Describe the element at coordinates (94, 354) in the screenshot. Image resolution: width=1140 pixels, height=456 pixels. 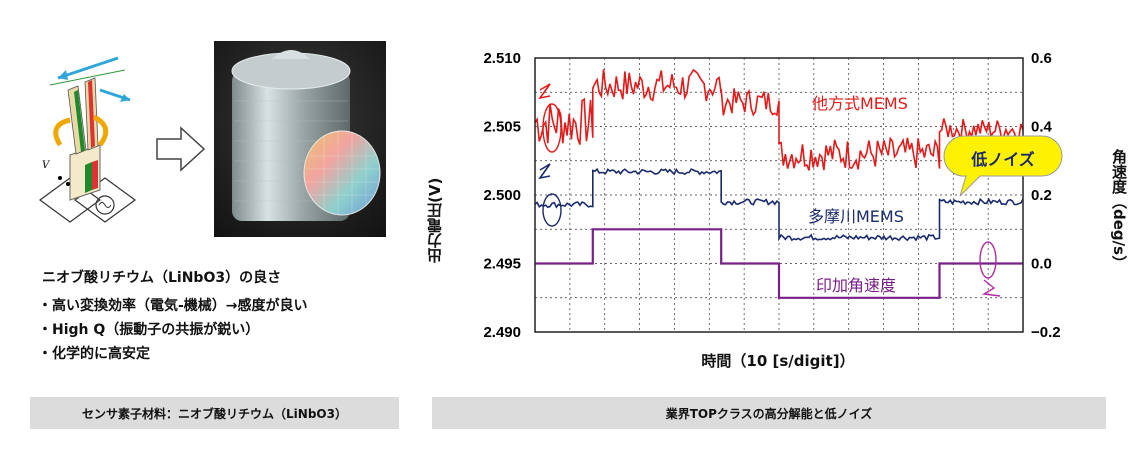
I see `bullet-item: ・化学的に高安定` at that location.